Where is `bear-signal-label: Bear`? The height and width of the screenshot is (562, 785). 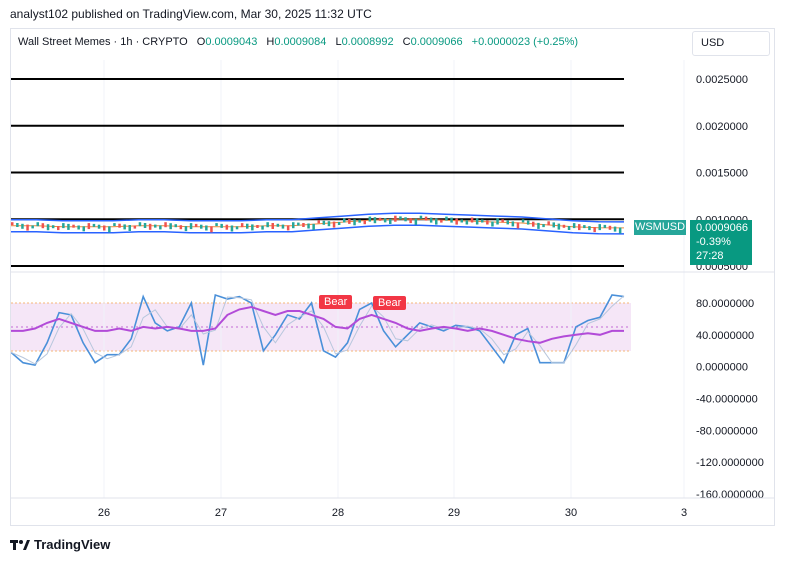
bear-signal-label: Bear is located at coordinates (336, 302).